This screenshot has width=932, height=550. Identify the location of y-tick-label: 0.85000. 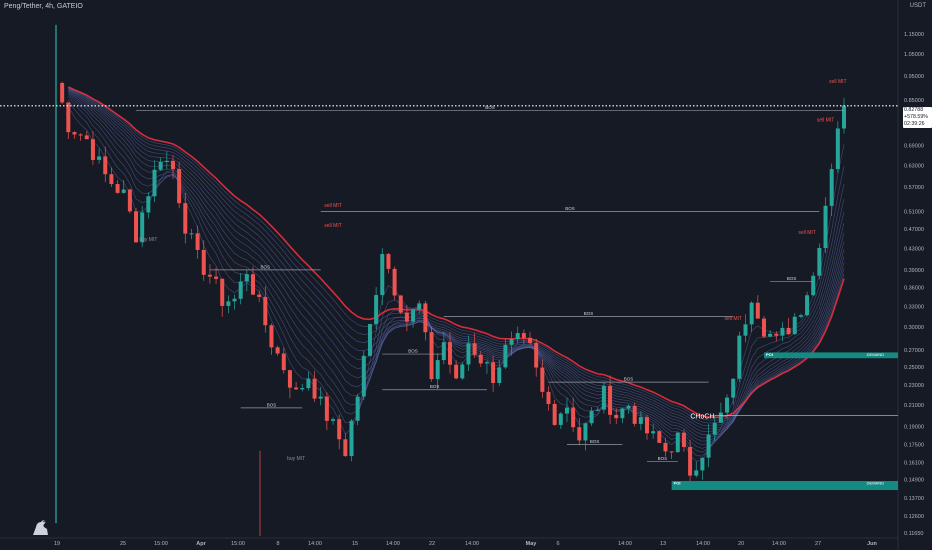
(914, 101).